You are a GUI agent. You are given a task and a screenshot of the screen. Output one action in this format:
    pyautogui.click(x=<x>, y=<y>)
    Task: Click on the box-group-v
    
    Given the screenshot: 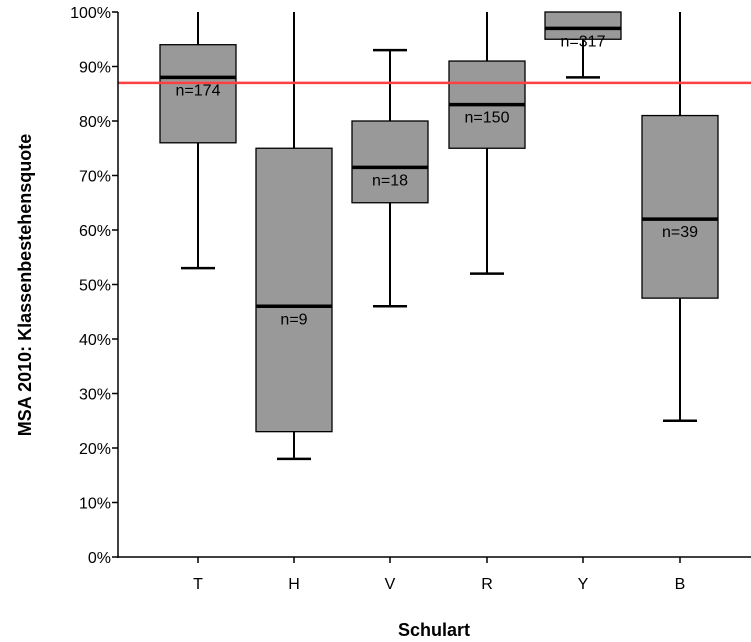 What is the action you would take?
    pyautogui.click(x=390, y=178)
    